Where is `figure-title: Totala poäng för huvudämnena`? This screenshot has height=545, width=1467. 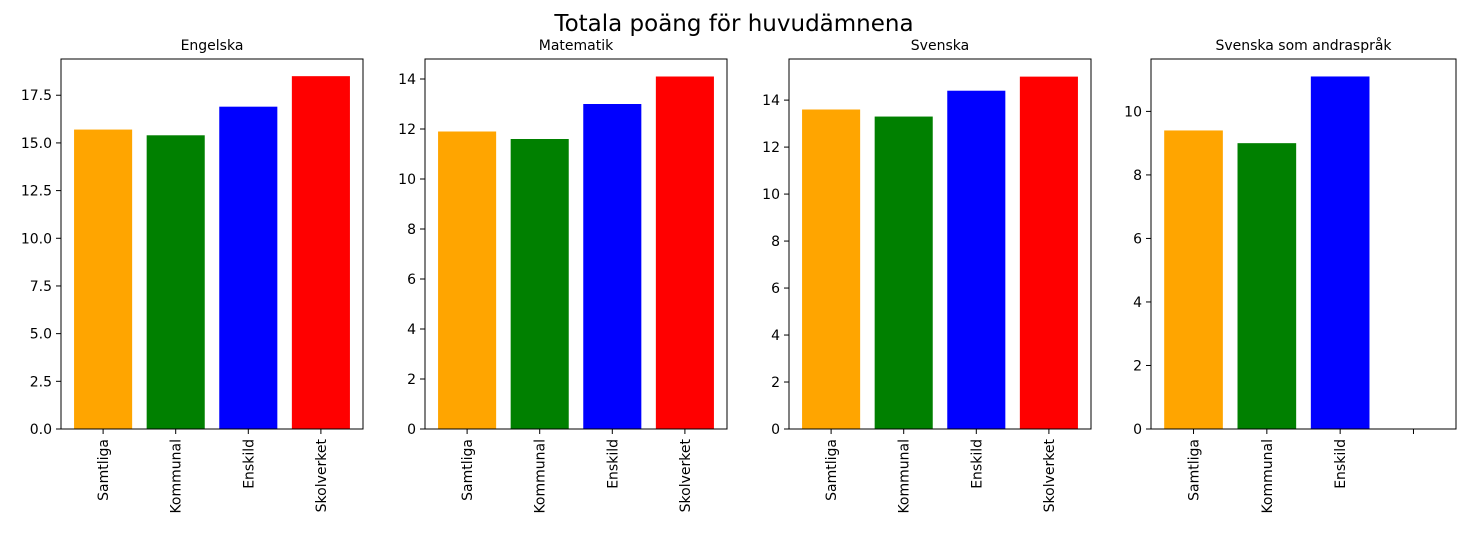
figure-title: Totala poäng för huvudämnena is located at coordinates (733, 24).